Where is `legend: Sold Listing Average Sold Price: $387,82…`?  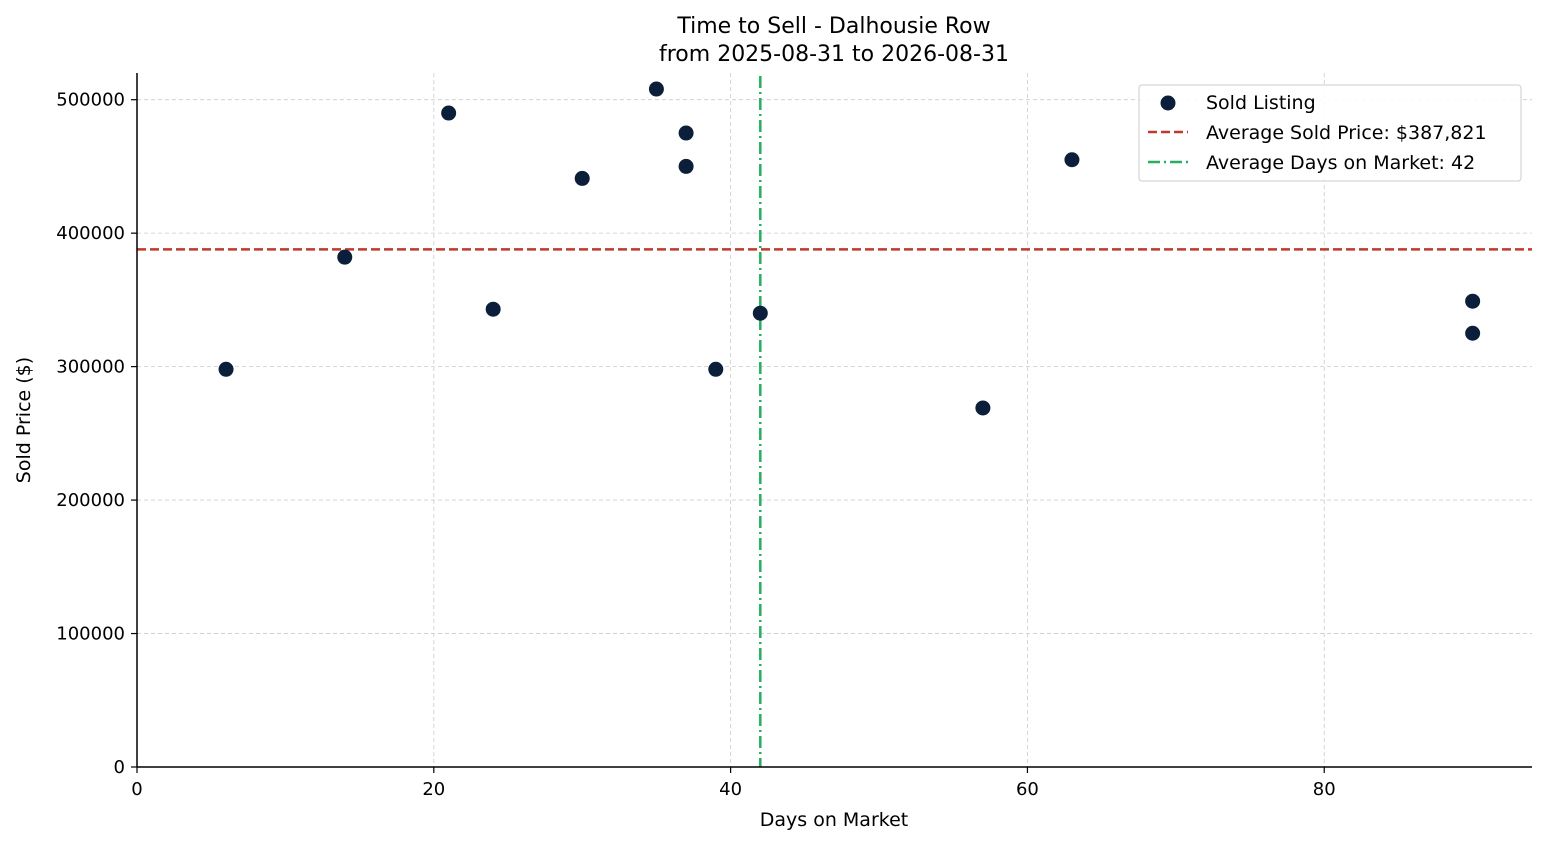
legend: Sold Listing Average Sold Price: $387,82… is located at coordinates (1330, 133).